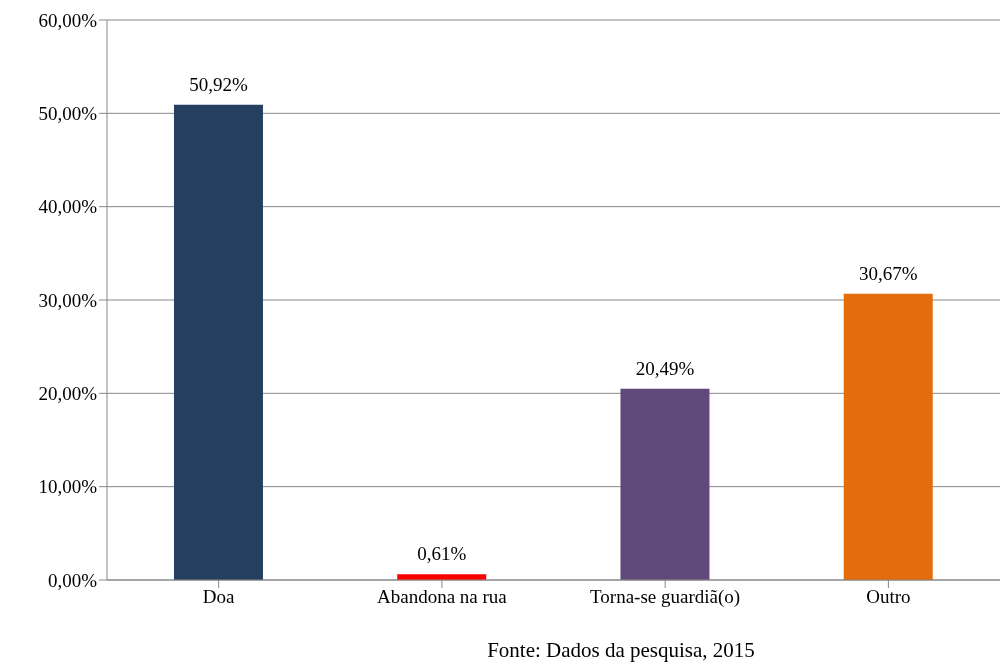 This screenshot has width=1002, height=668. I want to click on x-tick-label: Outro, so click(888, 597).